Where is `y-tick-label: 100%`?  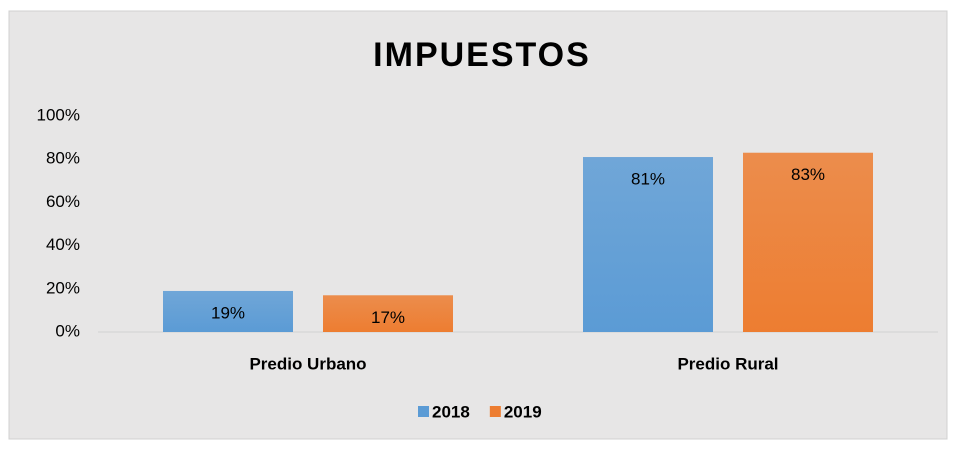
y-tick-label: 100% is located at coordinates (58, 114).